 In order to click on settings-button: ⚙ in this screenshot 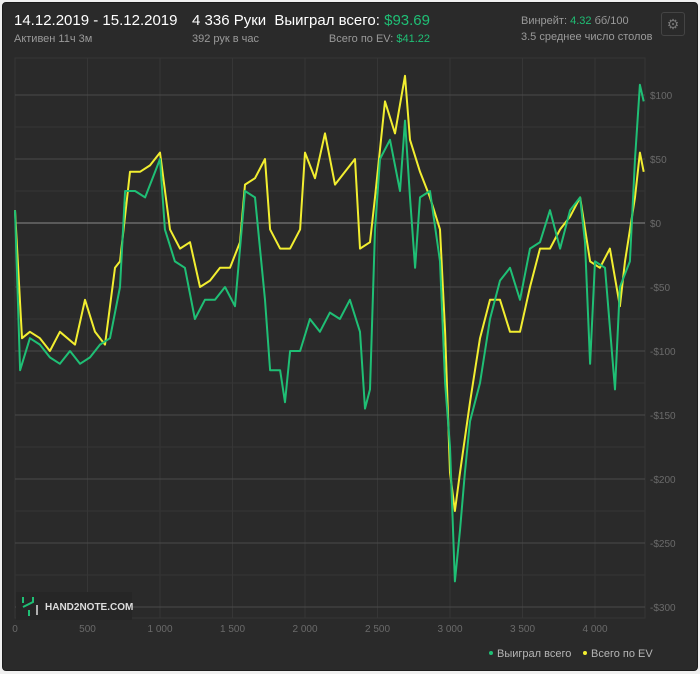, I will do `click(673, 24)`.